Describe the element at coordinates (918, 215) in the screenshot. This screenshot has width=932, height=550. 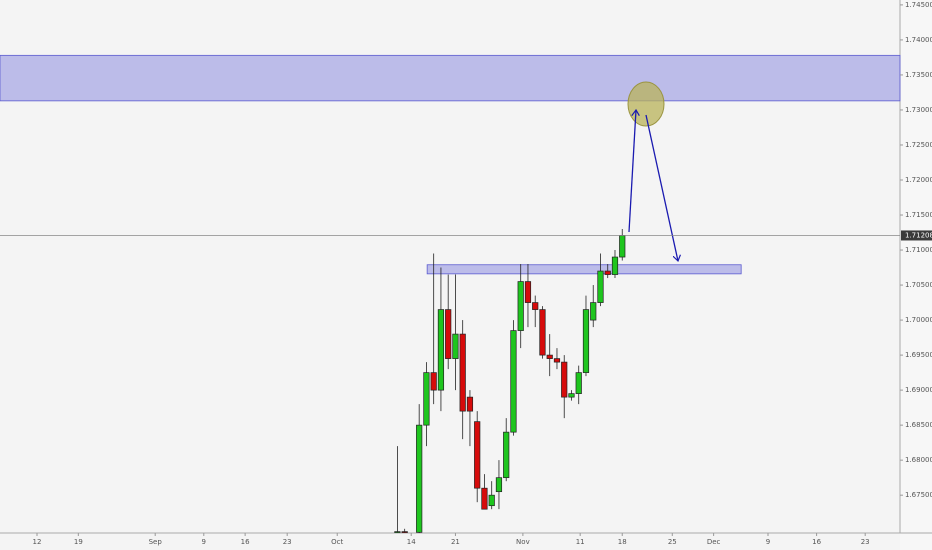
I see `y-tick-label: 1.71500` at that location.